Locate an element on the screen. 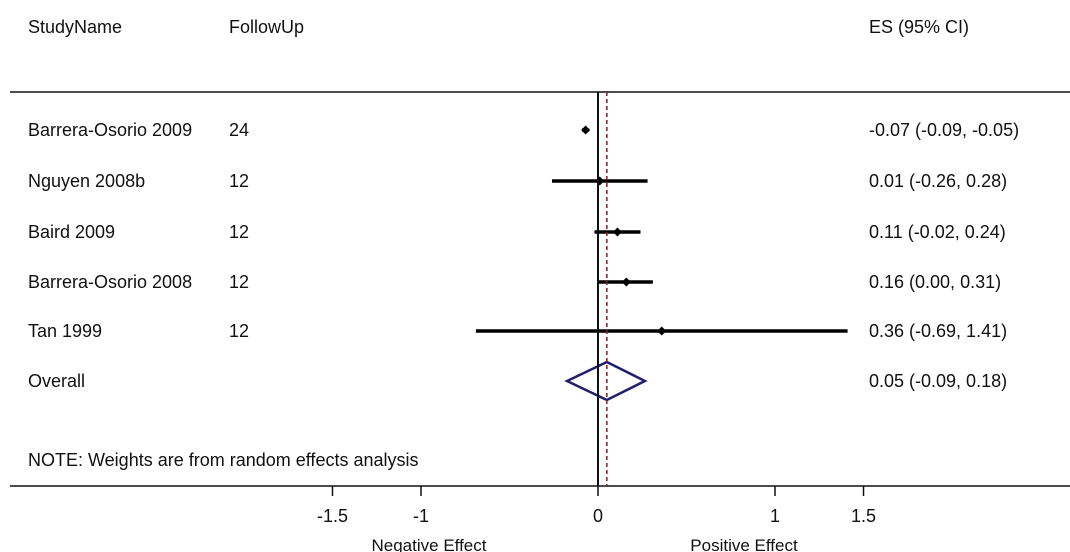 The width and height of the screenshot is (1070, 552). axis-label-positive: Positive Effect is located at coordinates (744, 544).